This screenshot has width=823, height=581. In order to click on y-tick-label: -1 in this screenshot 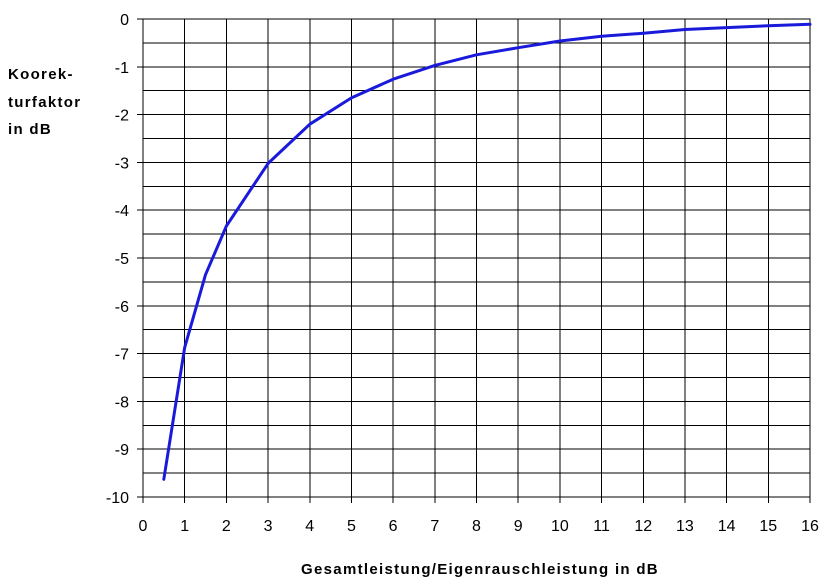, I will do `click(122, 68)`.